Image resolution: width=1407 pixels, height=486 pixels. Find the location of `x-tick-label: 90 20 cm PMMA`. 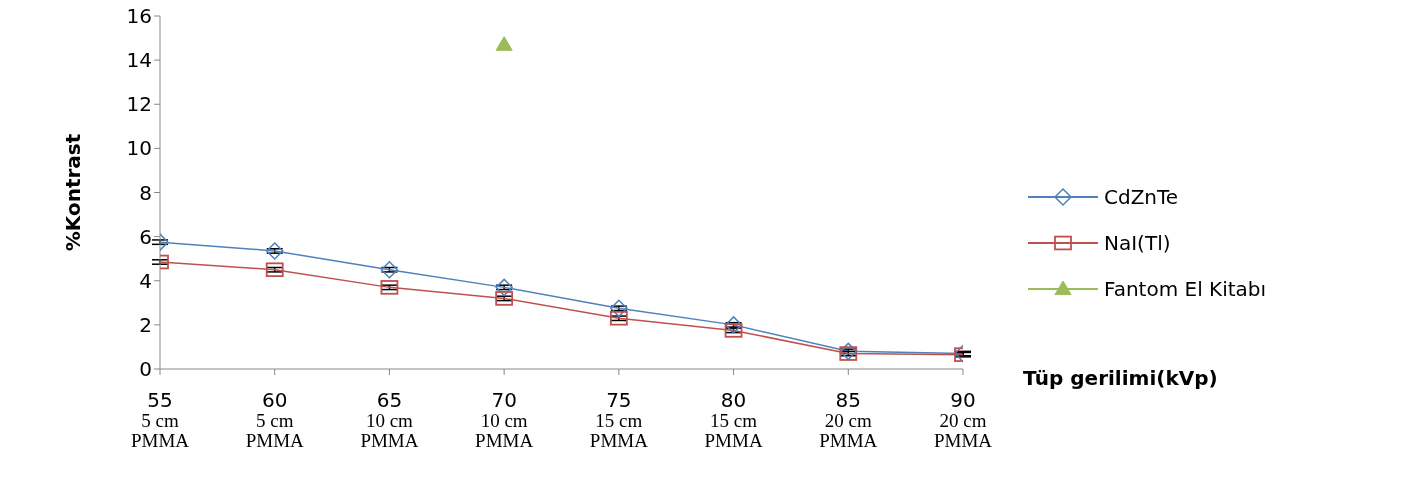

x-tick-label: 90 20 cm PMMA is located at coordinates (963, 419).